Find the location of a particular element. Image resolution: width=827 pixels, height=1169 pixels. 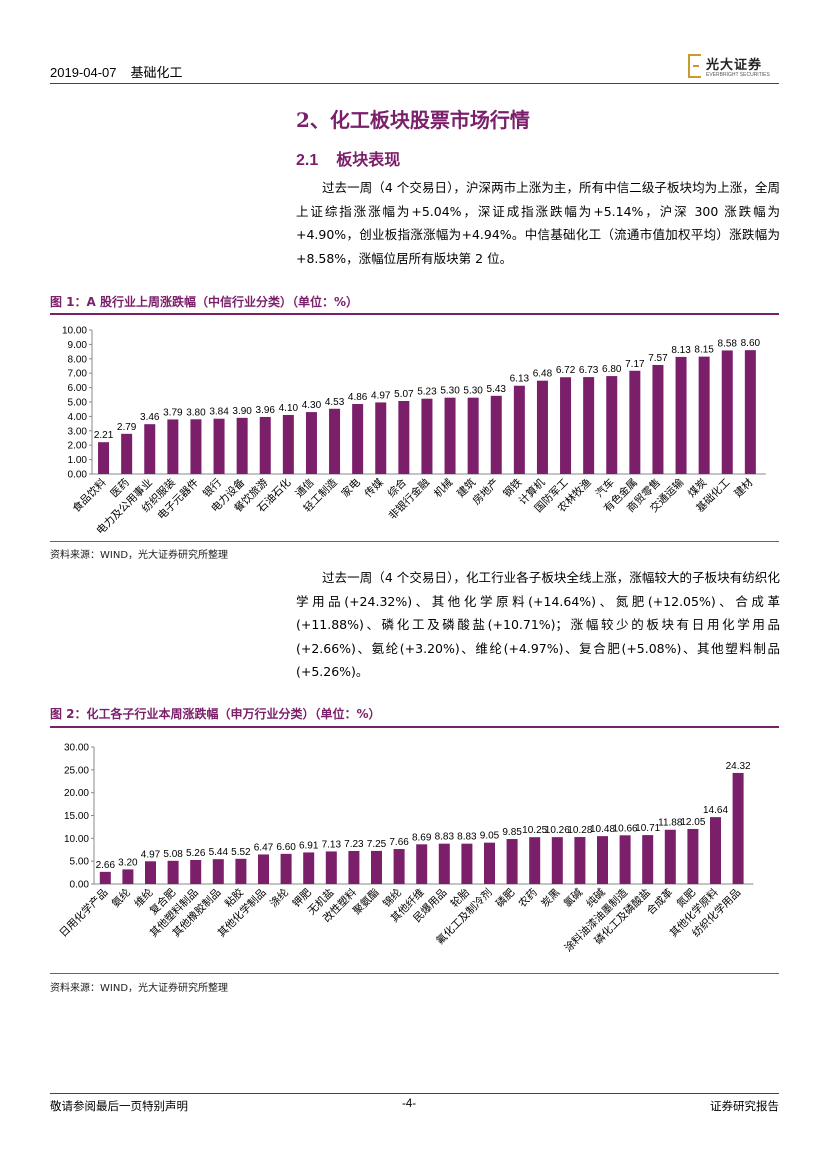

data-label: 10.26 is located at coordinates (557, 830).